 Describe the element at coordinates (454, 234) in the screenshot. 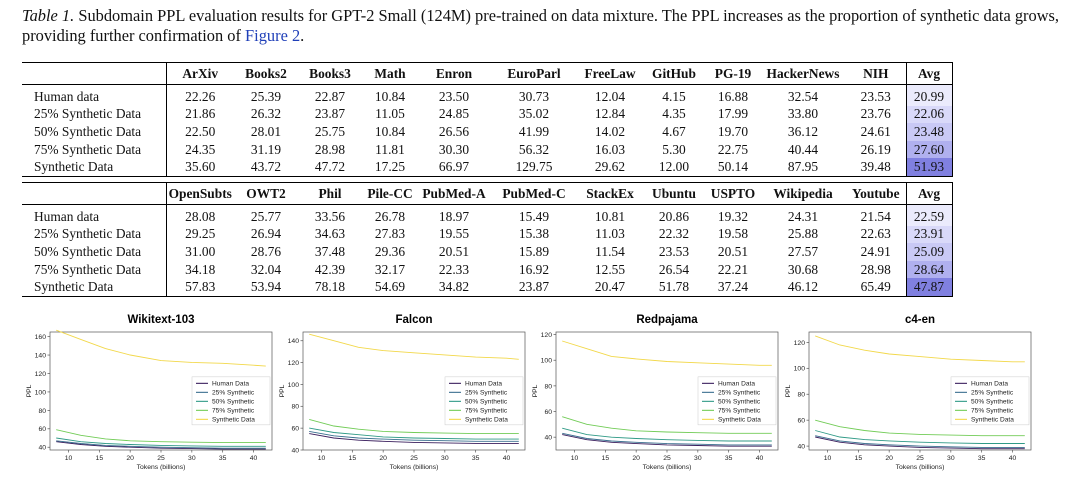

I see `table-cell: 19.55` at that location.